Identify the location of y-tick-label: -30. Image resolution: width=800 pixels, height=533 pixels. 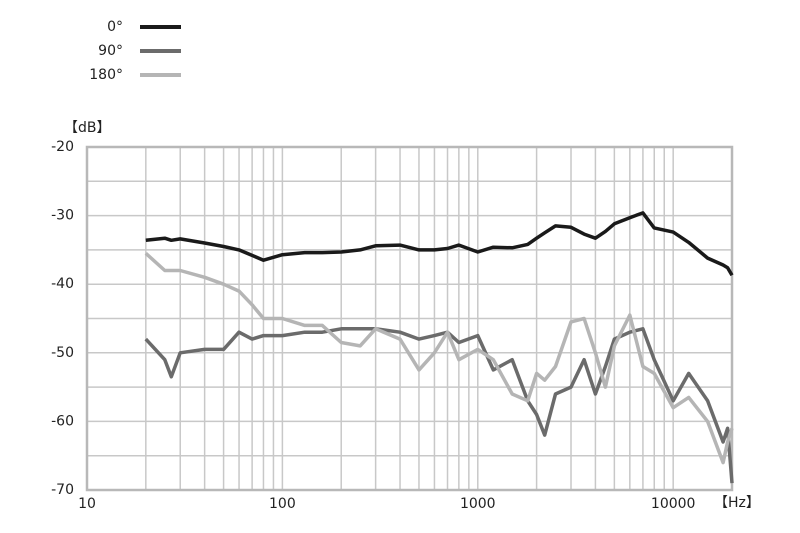
(62, 216).